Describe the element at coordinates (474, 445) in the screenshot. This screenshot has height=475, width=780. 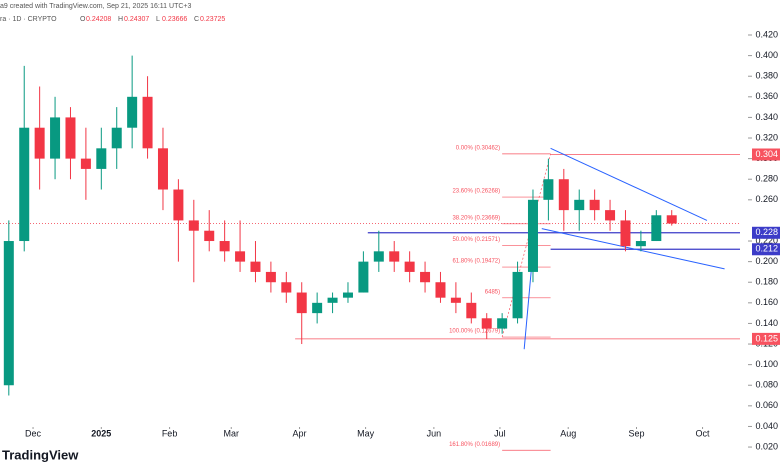
I see `fib-label: 161.80% (0.01689)` at that location.